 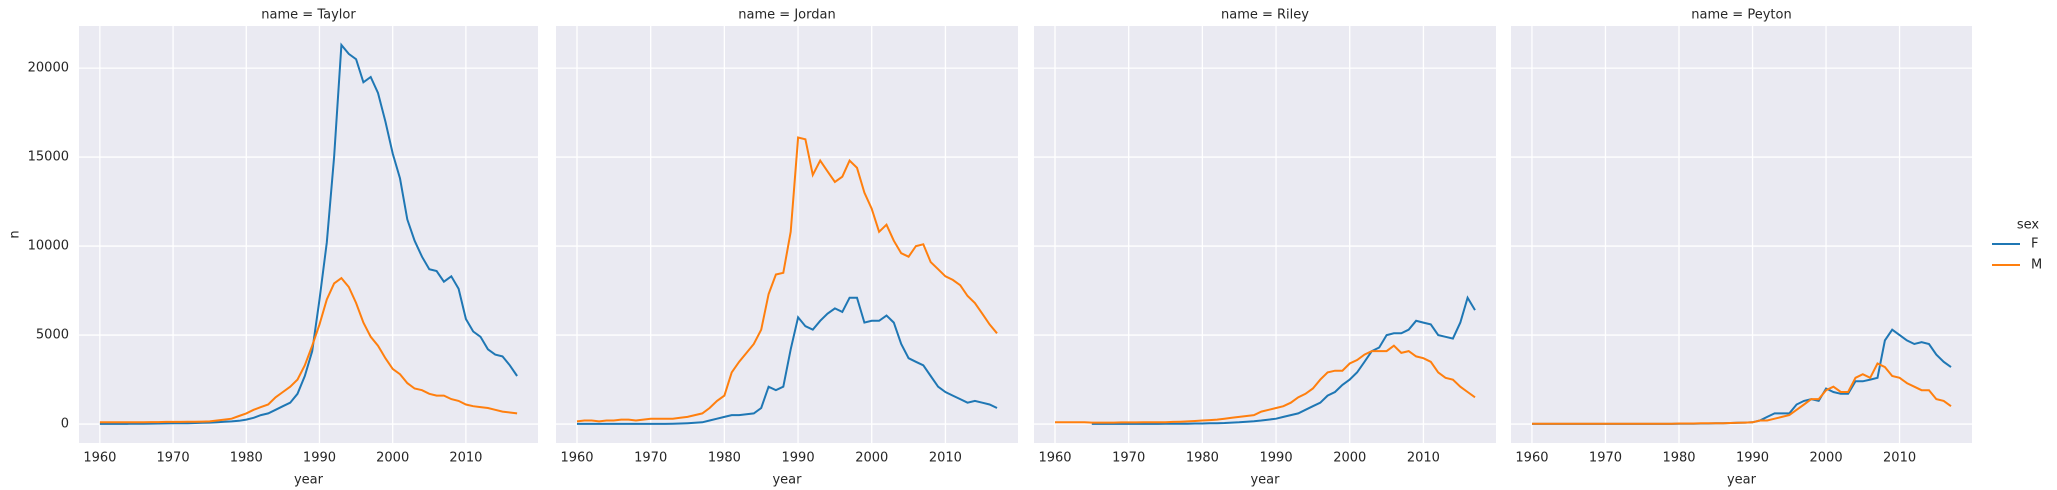 I want to click on y-tick-label: 0, so click(x=65, y=424).